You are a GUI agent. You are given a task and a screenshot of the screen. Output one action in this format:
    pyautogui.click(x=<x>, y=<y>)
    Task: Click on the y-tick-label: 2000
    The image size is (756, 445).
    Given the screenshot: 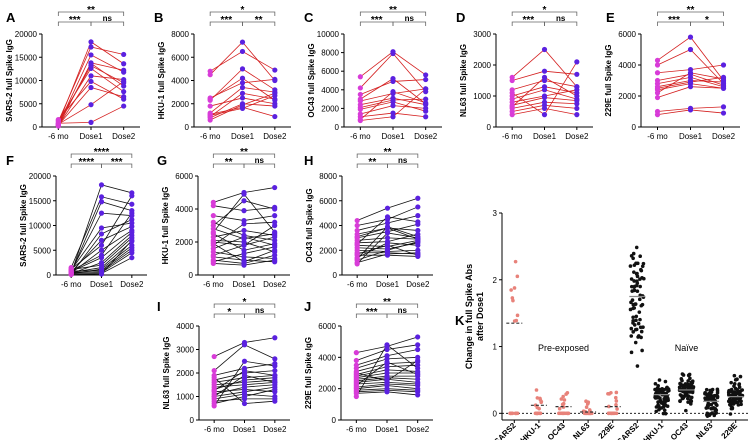 What is the action you would take?
    pyautogui.click(x=184, y=242)
    